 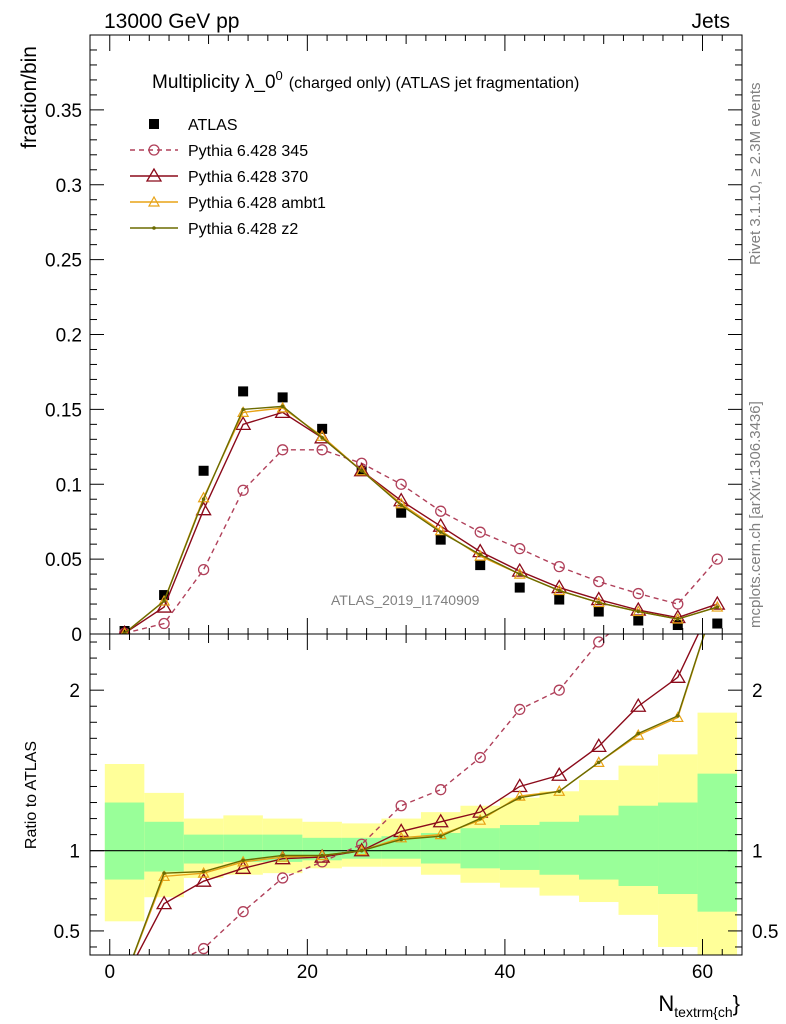 I want to click on x-tick-label: 60, so click(x=702, y=972).